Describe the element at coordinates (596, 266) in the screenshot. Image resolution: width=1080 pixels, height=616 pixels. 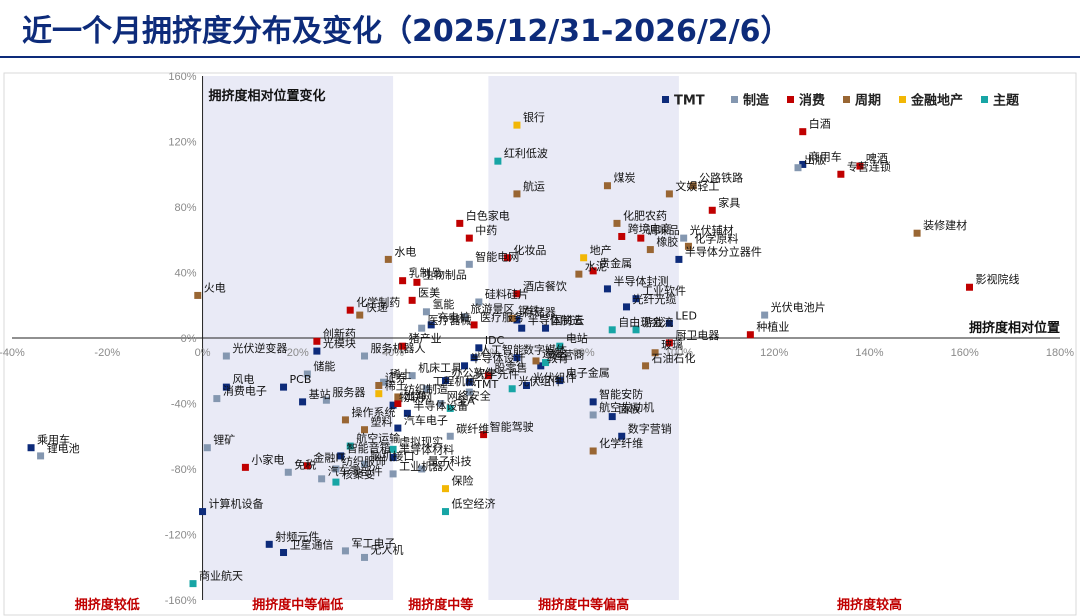
I see `data-label: 水泥` at that location.